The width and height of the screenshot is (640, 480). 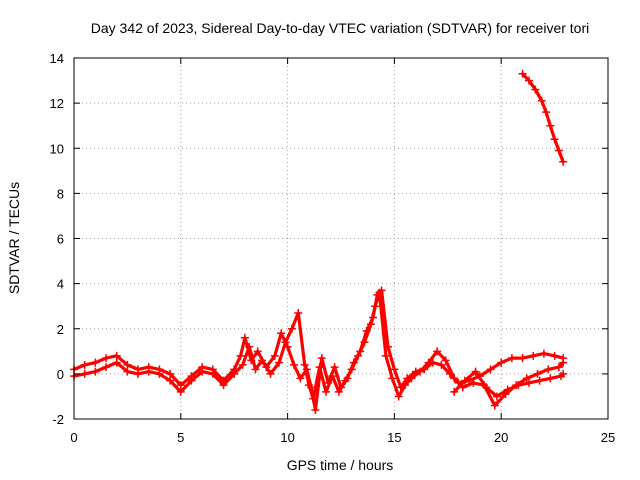 What do you see at coordinates (394, 437) in the screenshot?
I see `x-tick-label: 15` at bounding box center [394, 437].